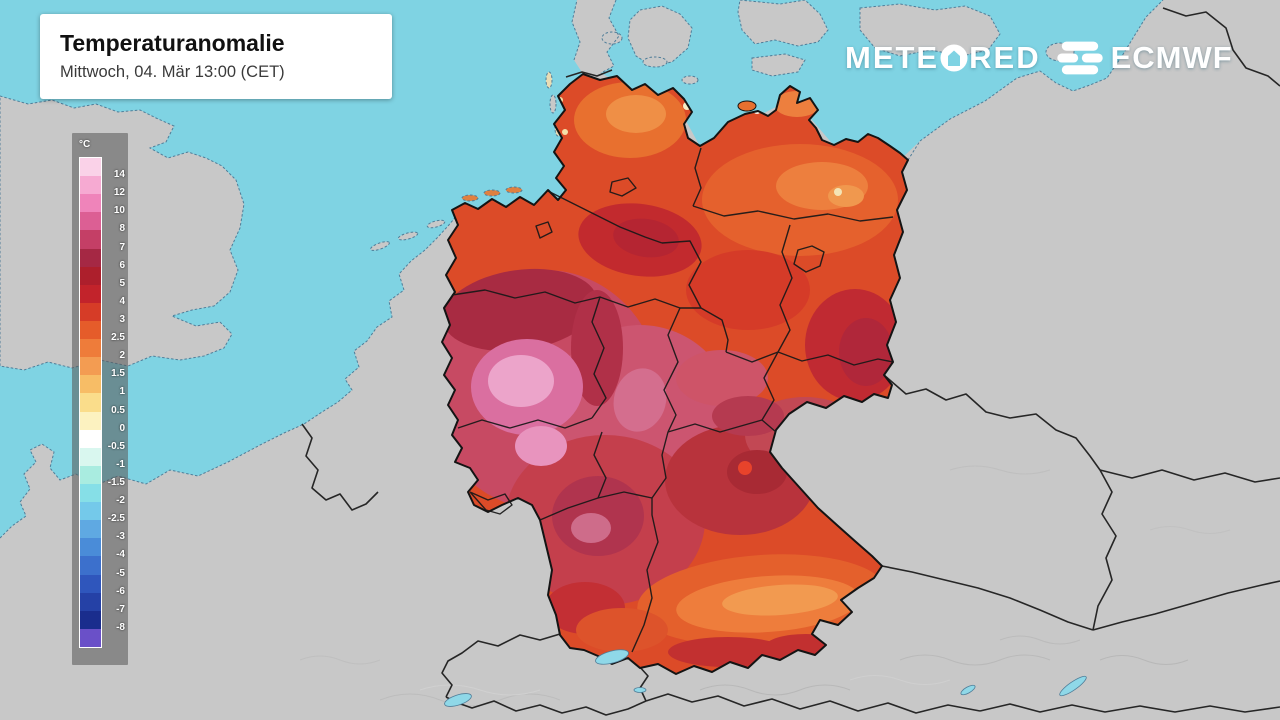  What do you see at coordinates (119, 193) in the screenshot?
I see `legend-tick-label: 12` at bounding box center [119, 193].